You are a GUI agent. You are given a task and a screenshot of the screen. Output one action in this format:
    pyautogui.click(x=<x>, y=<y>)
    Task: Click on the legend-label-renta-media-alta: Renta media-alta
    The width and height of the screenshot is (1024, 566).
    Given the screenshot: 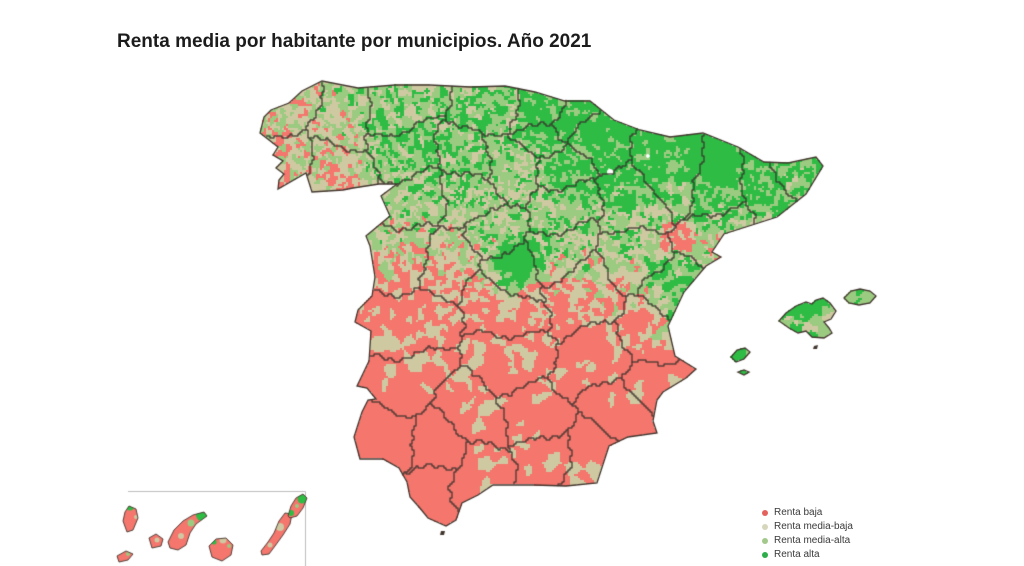 What is the action you would take?
    pyautogui.click(x=812, y=540)
    